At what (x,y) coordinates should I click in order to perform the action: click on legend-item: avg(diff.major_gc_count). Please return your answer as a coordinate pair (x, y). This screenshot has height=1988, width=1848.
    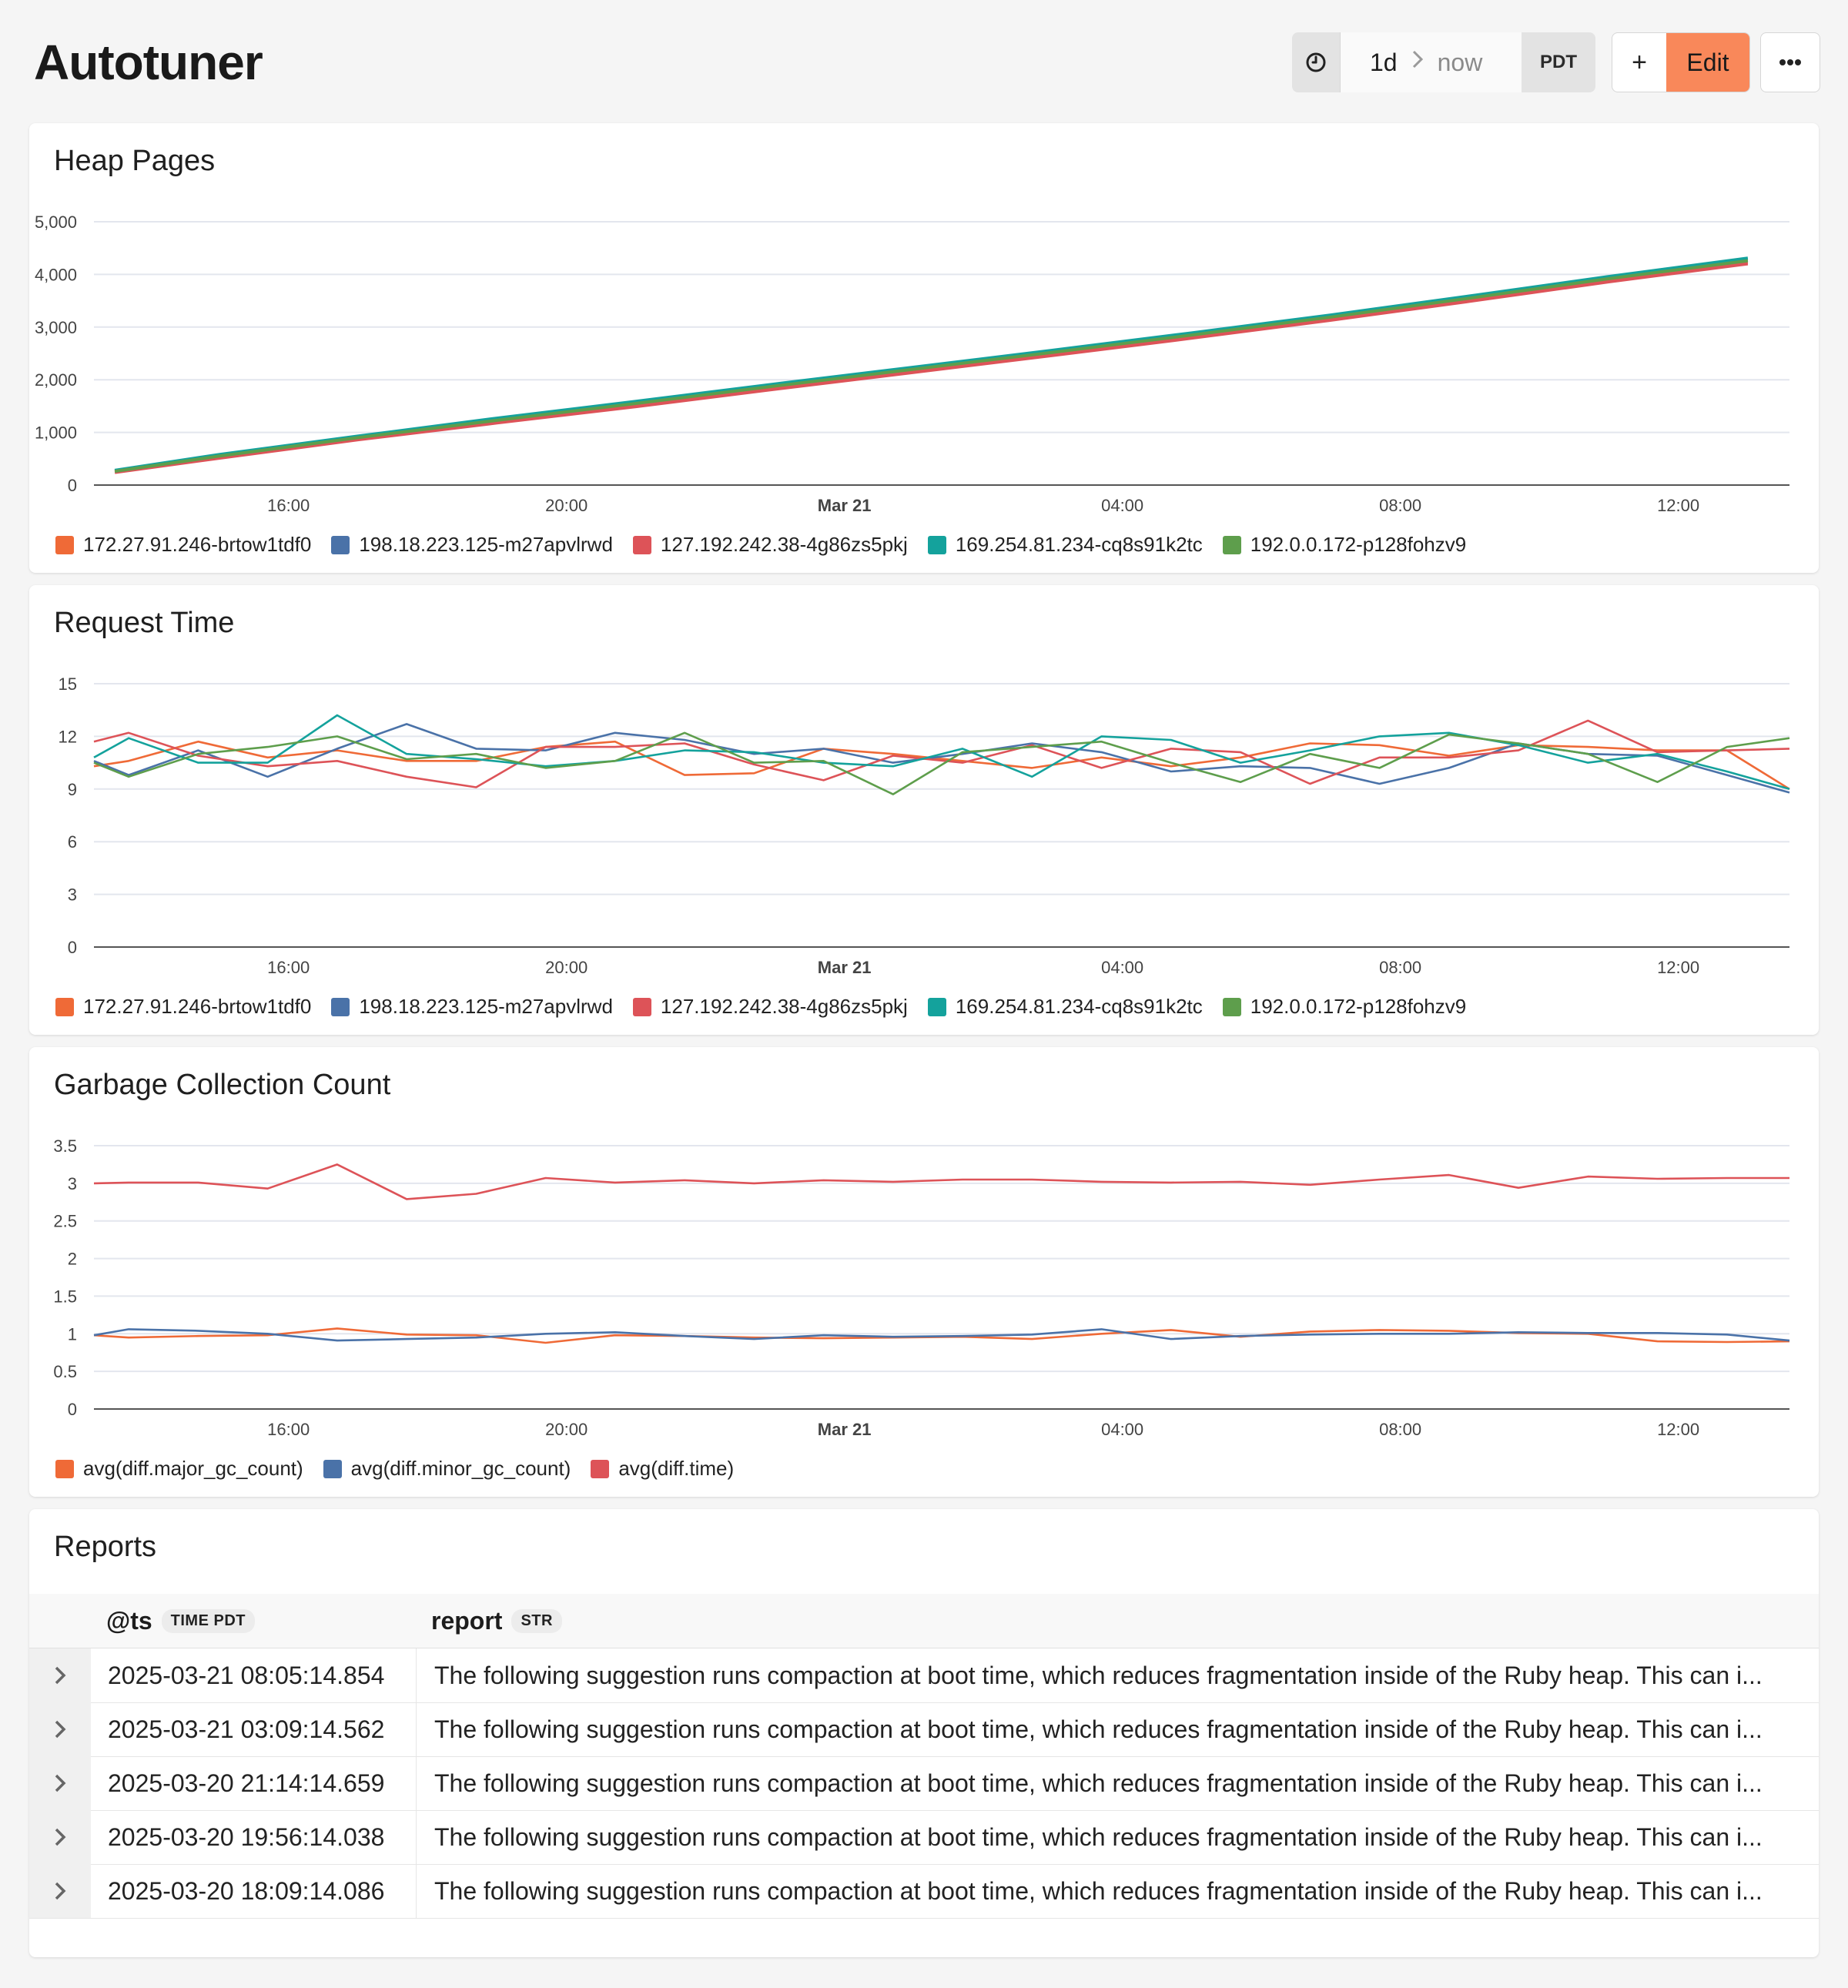
    Looking at the image, I should click on (179, 1469).